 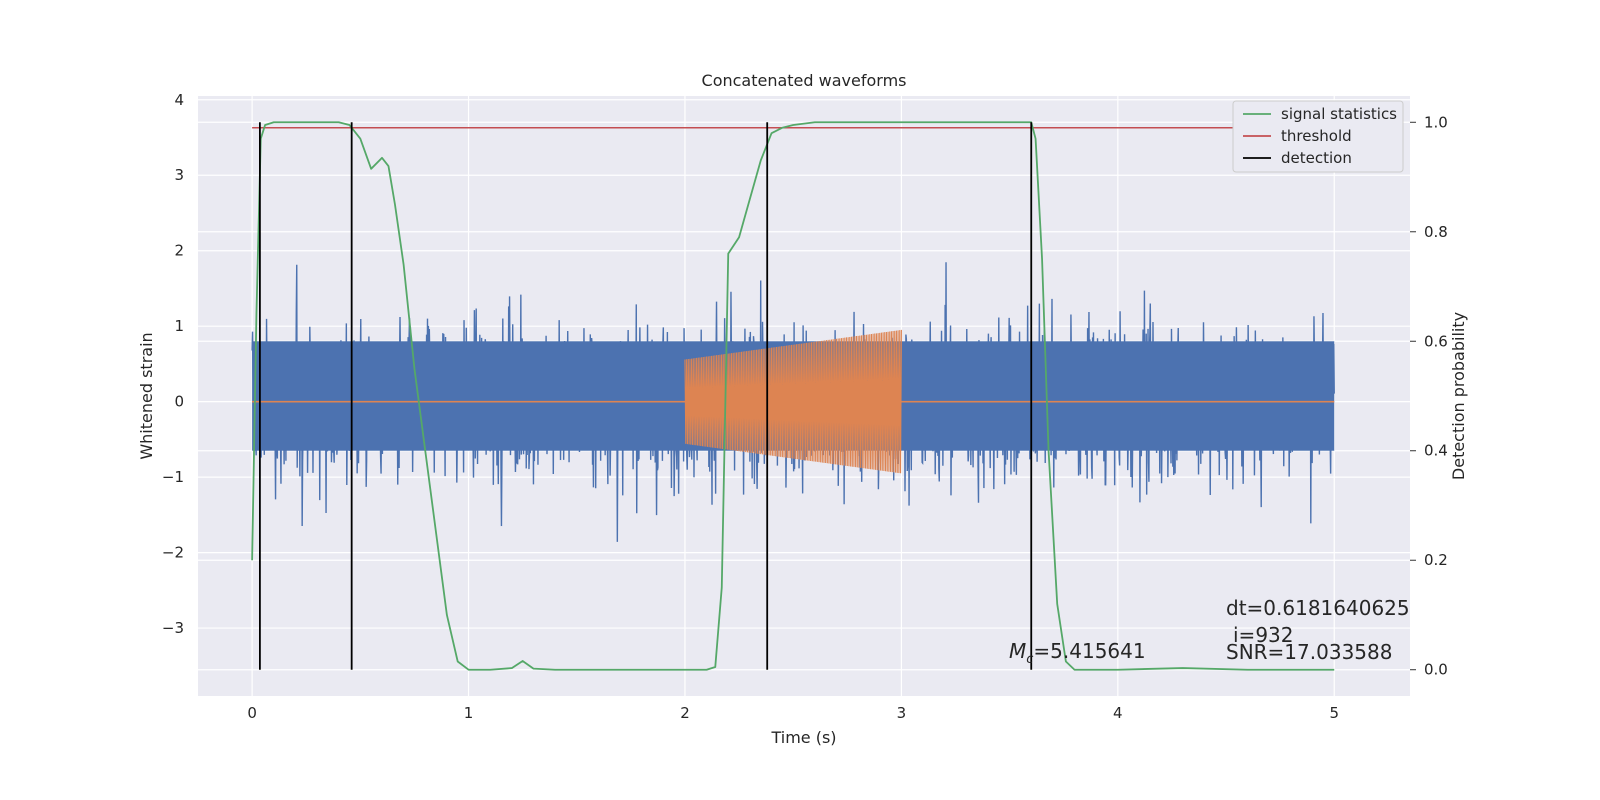 I want to click on y2-tick-label: 0.2, so click(x=1436, y=560).